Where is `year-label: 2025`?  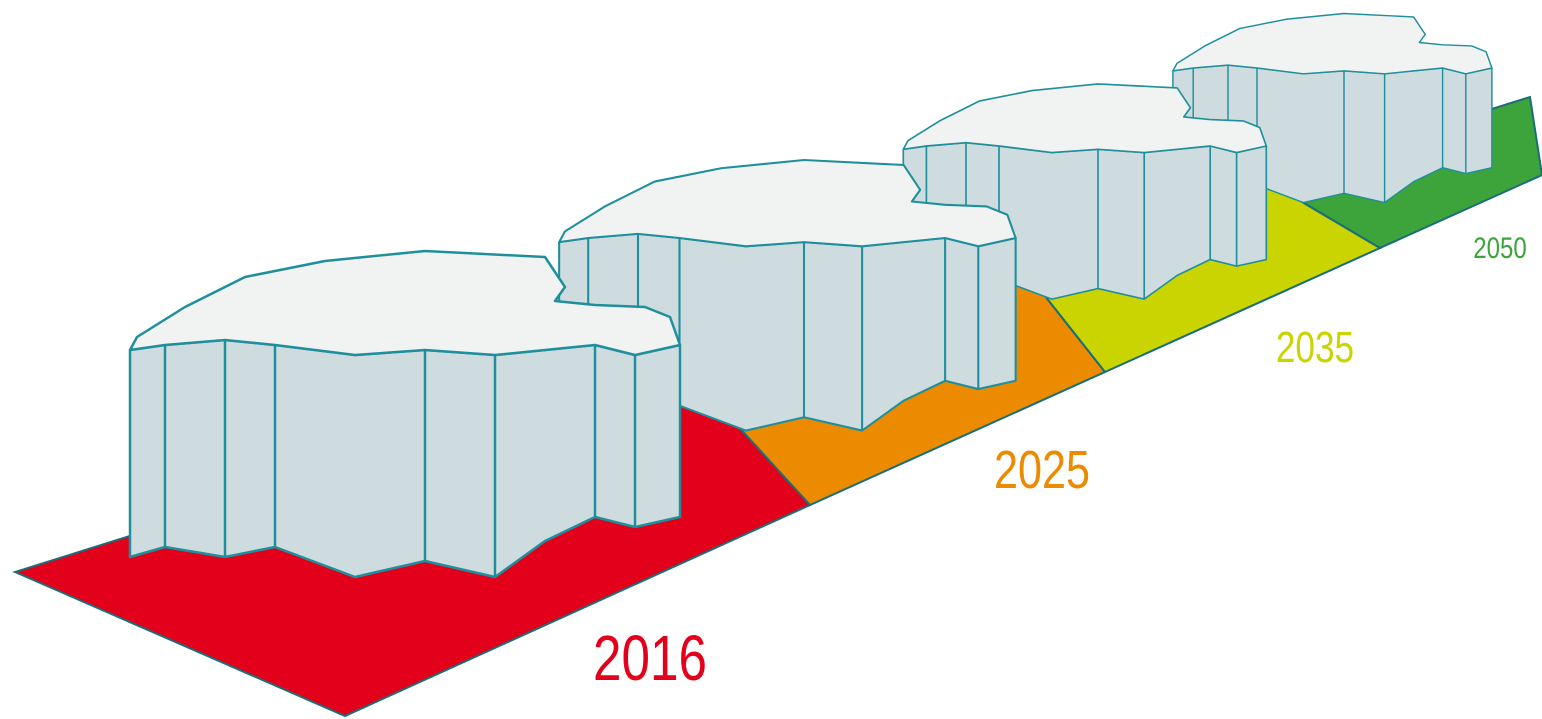
year-label: 2025 is located at coordinates (1042, 471).